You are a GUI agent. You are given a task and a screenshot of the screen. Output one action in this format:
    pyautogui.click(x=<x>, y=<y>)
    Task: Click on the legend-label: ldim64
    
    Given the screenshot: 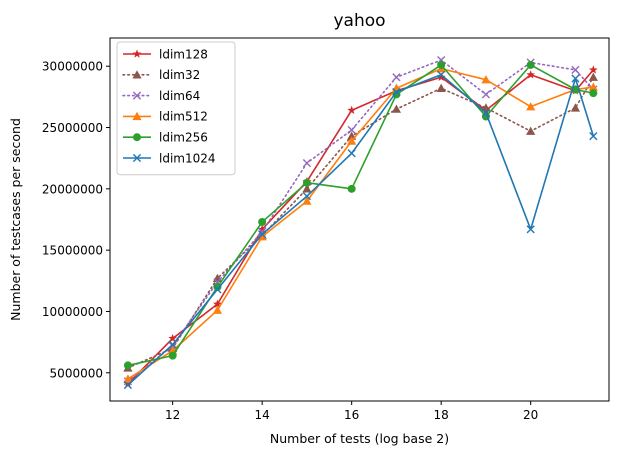 What is the action you would take?
    pyautogui.click(x=179, y=96)
    